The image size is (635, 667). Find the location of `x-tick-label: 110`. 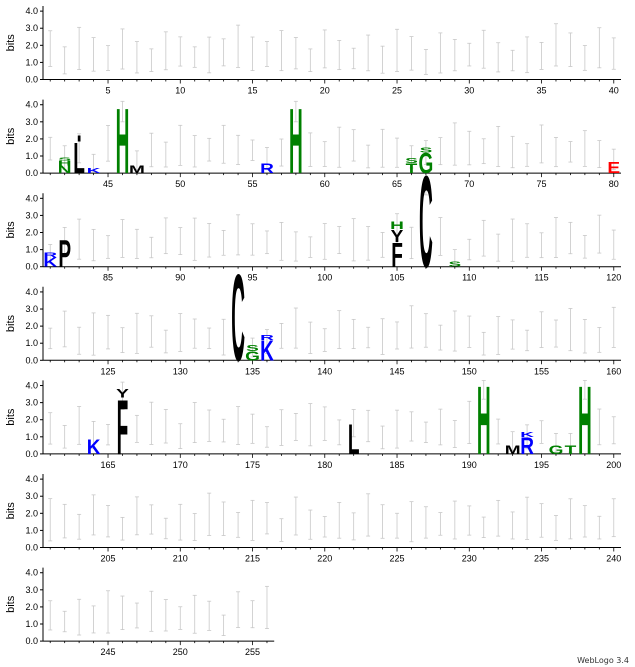

x-tick-label: 110 is located at coordinates (469, 278).